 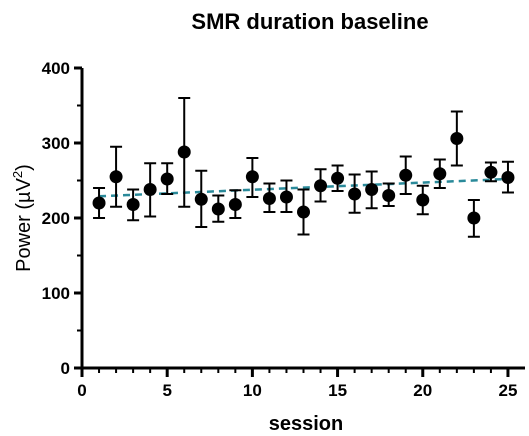 What do you see at coordinates (17, 174) in the screenshot?
I see `y-axis-label-superscript: 2` at bounding box center [17, 174].